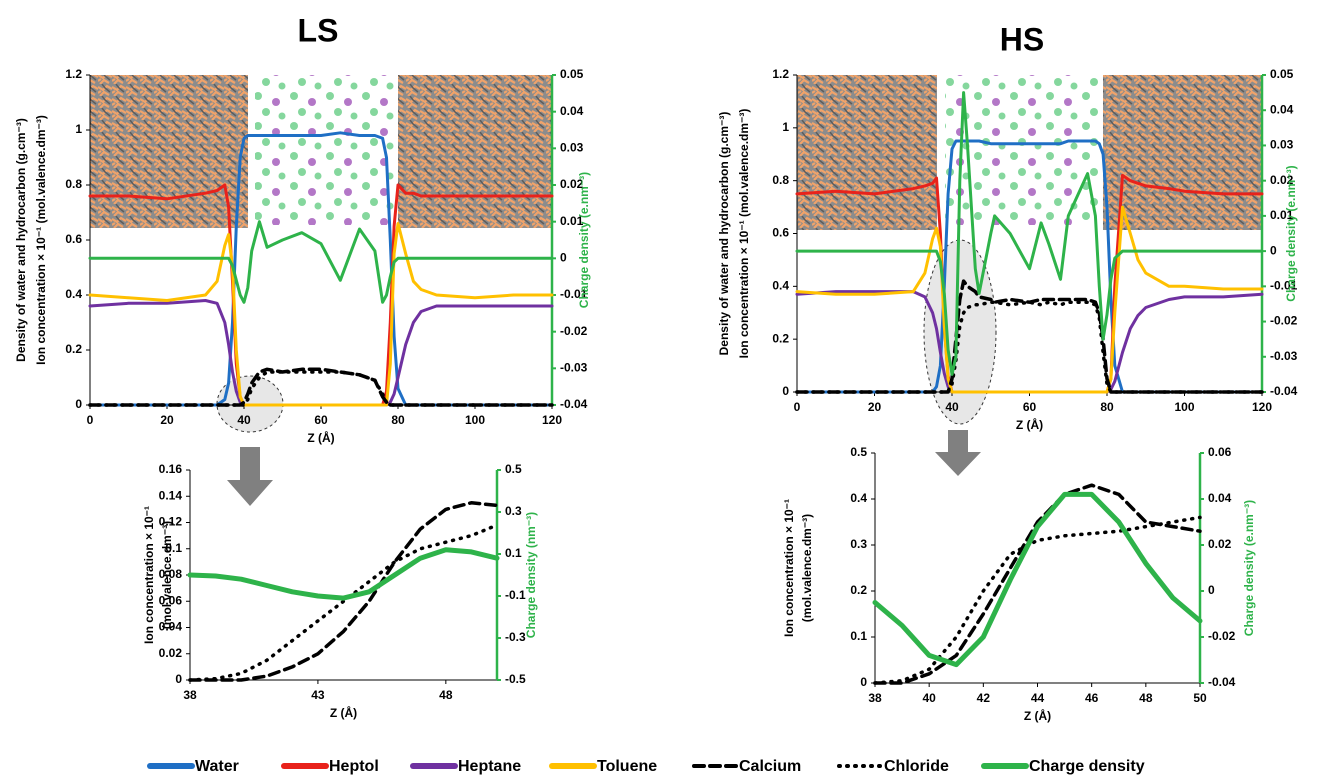 The height and width of the screenshot is (778, 1327). What do you see at coordinates (513, 469) in the screenshot?
I see `y2-tick-label: 0.5` at bounding box center [513, 469].